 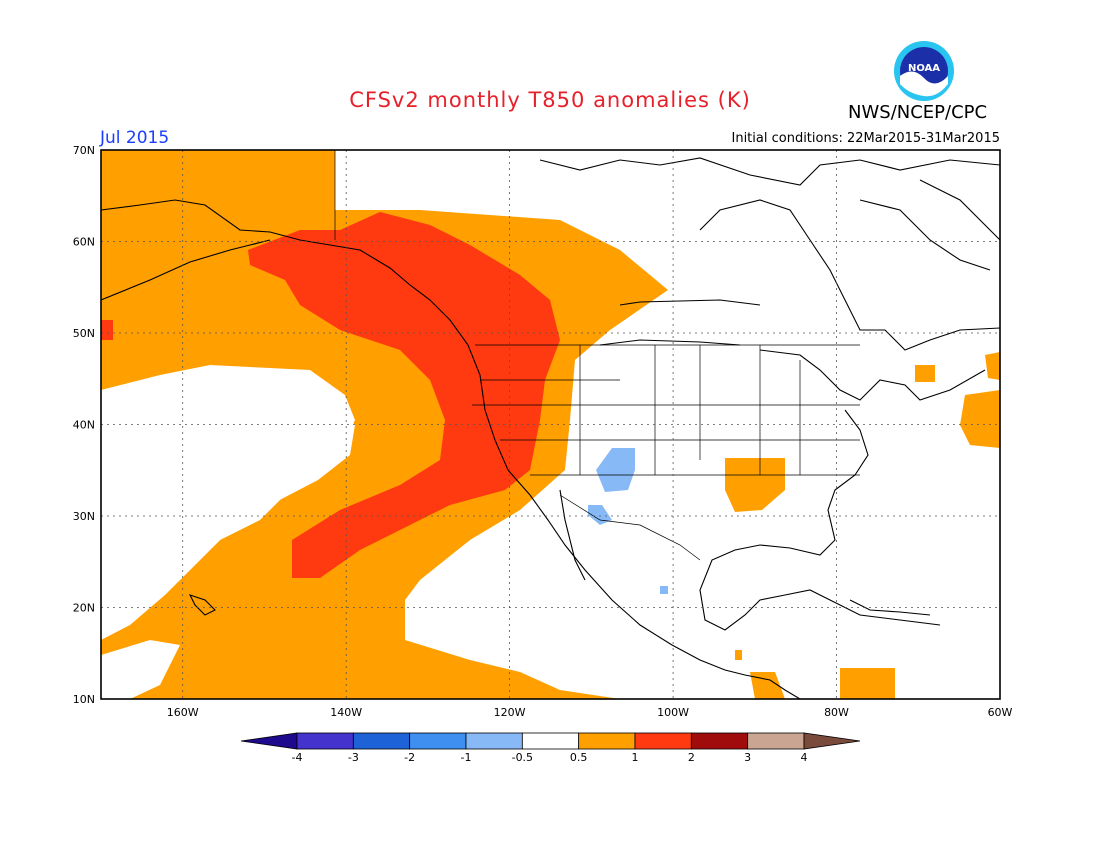 What do you see at coordinates (84, 242) in the screenshot?
I see `lat-label: 60N` at bounding box center [84, 242].